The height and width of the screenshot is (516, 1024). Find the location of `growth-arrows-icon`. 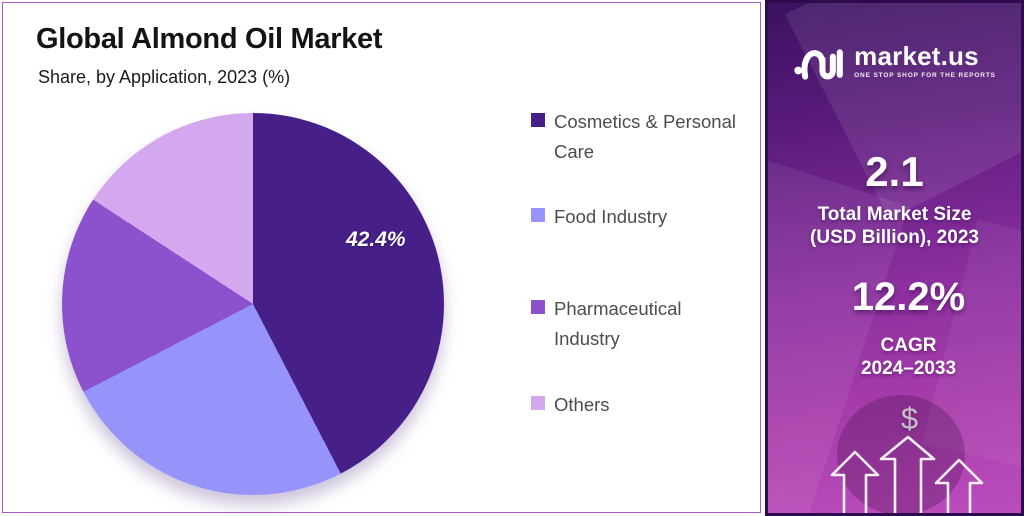

growth-arrows-icon is located at coordinates (907, 454).